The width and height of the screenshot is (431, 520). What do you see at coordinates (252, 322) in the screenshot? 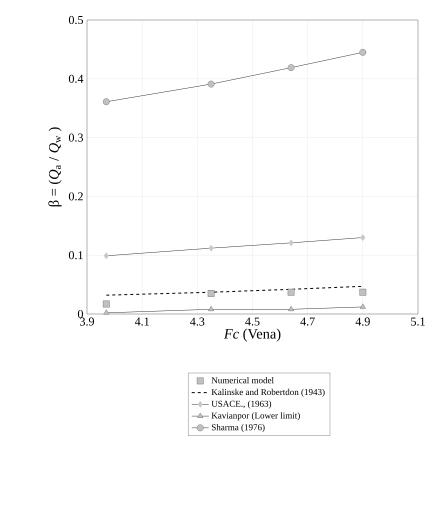
I see `x-tick-label: 4.5` at bounding box center [252, 322].